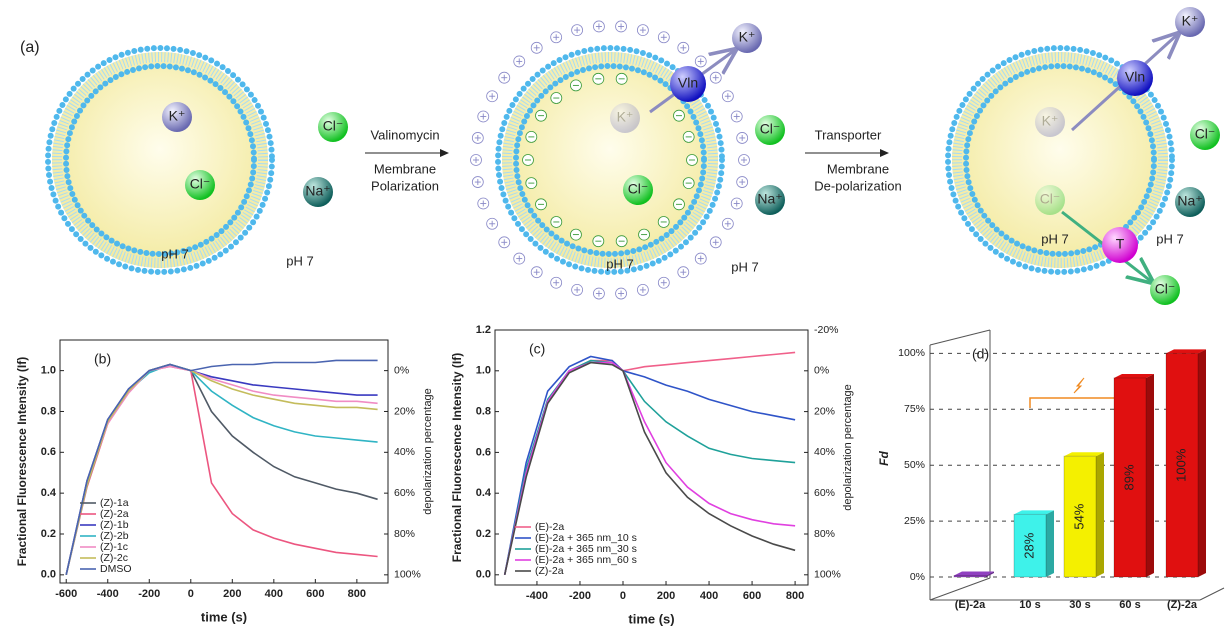 Image resolution: width=1231 pixels, height=633 pixels. I want to click on y-tick-label: 50%, so click(914, 465).